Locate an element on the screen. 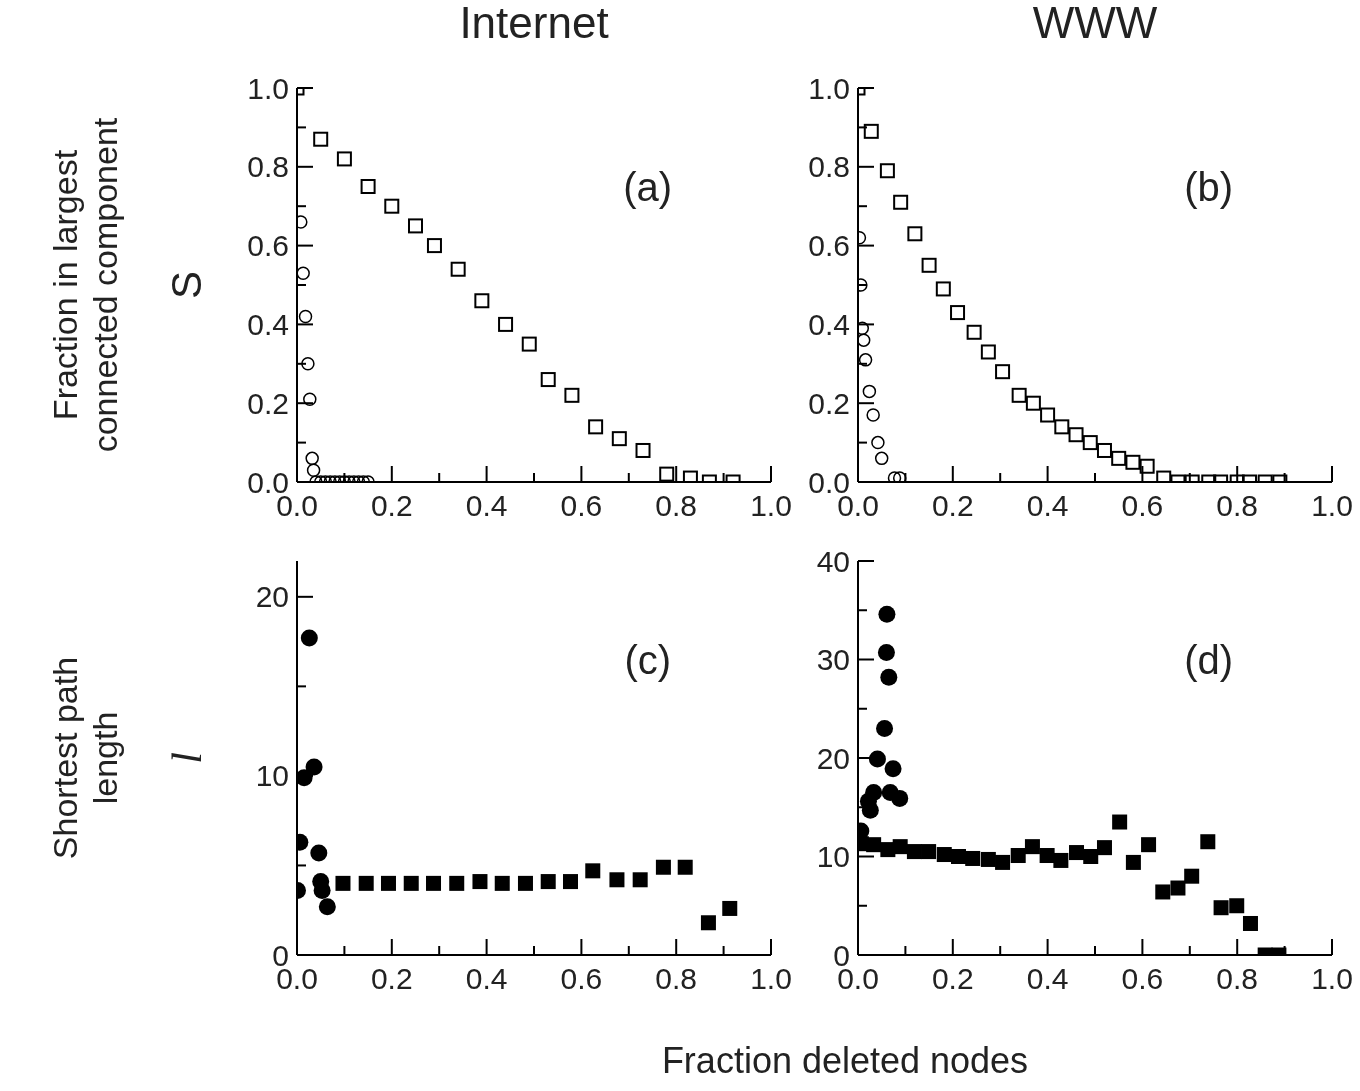  y-tick-label: 40 is located at coordinates (833, 561).